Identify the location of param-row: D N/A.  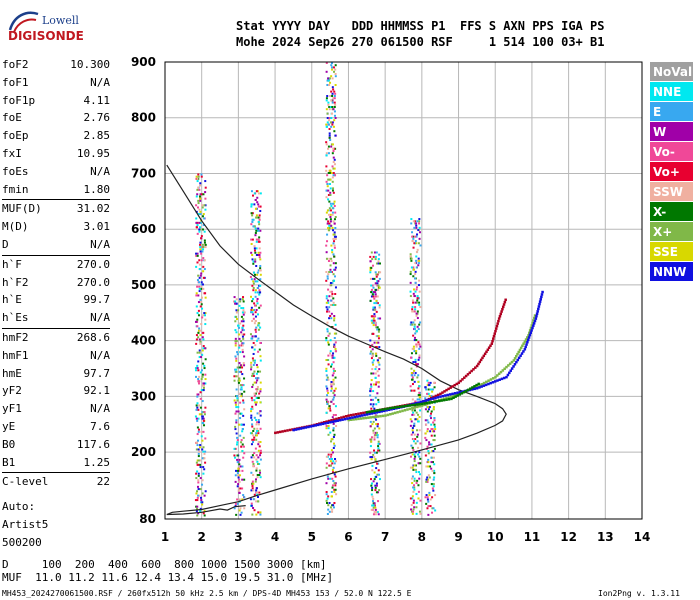
(56, 245).